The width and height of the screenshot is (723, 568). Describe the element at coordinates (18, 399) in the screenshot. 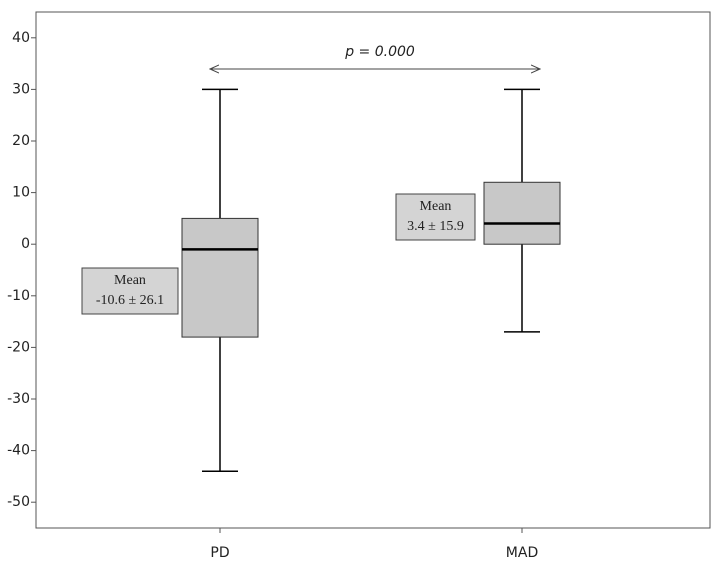

I see `y-tick-label: -30` at that location.